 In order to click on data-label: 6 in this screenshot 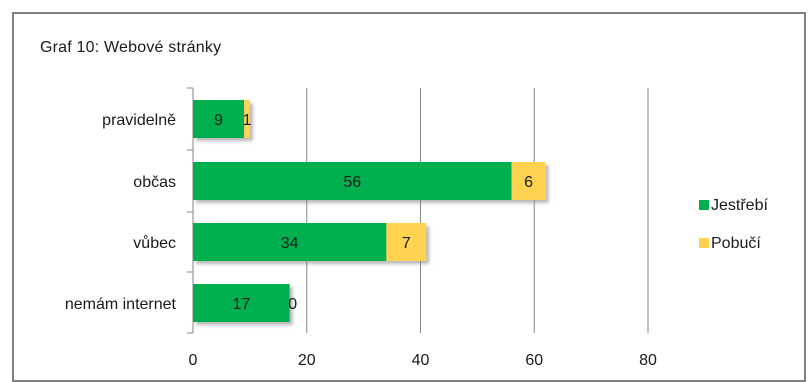, I will do `click(528, 182)`.